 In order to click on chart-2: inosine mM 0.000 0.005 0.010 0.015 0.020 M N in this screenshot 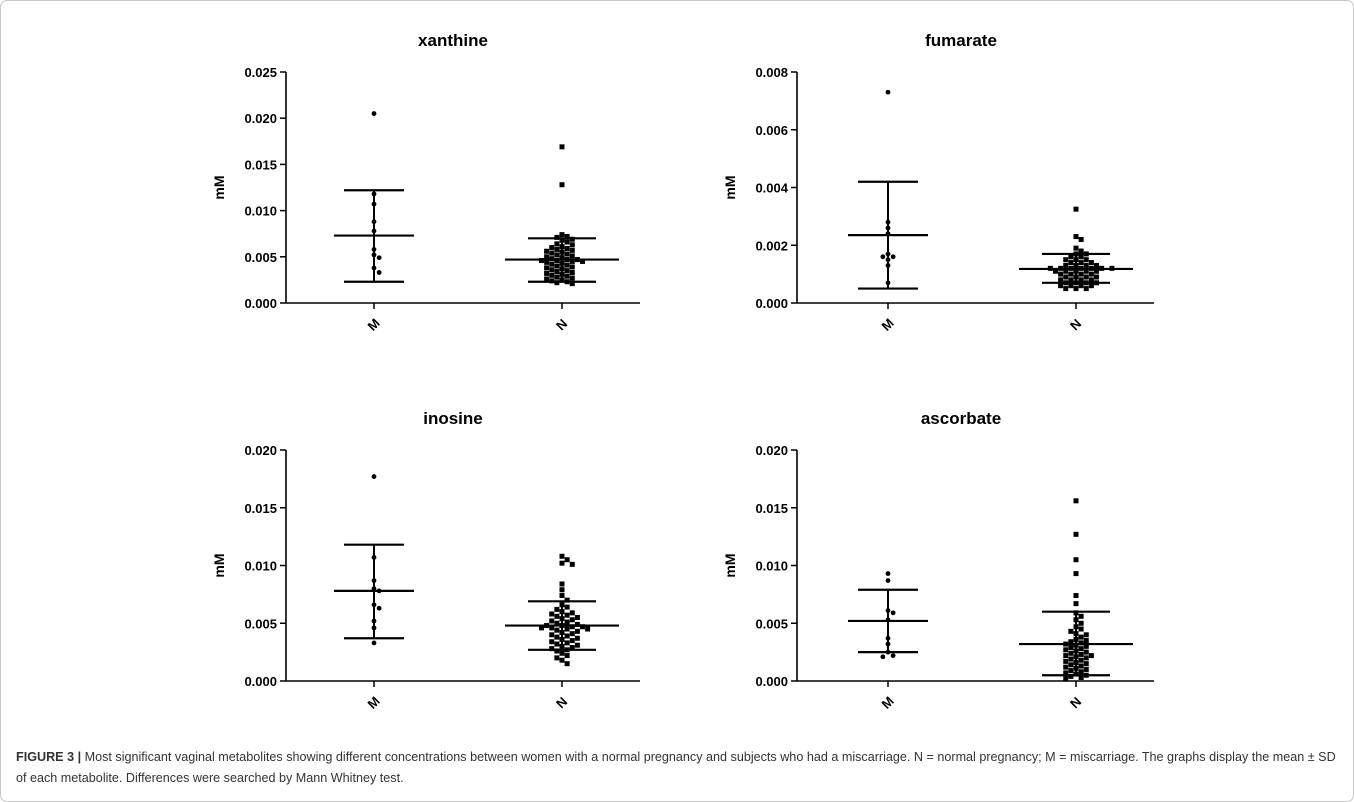, I will do `click(425, 560)`.